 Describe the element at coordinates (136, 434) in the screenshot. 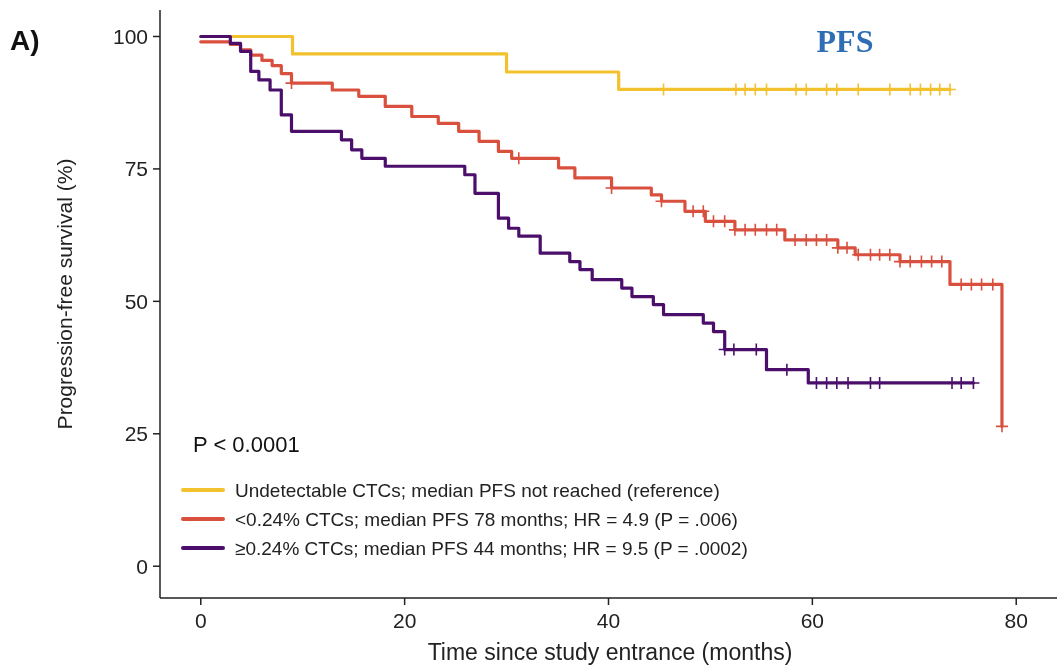

I see `y-tick-label: 25` at that location.